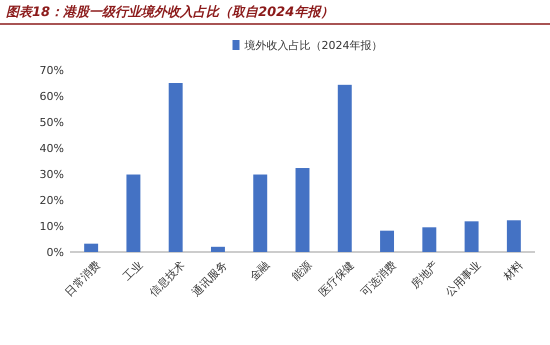 The height and width of the screenshot is (345, 550). I want to click on chart-title: 图表18：港股一级行业境外收入占比（取自2024年报）, so click(170, 12).